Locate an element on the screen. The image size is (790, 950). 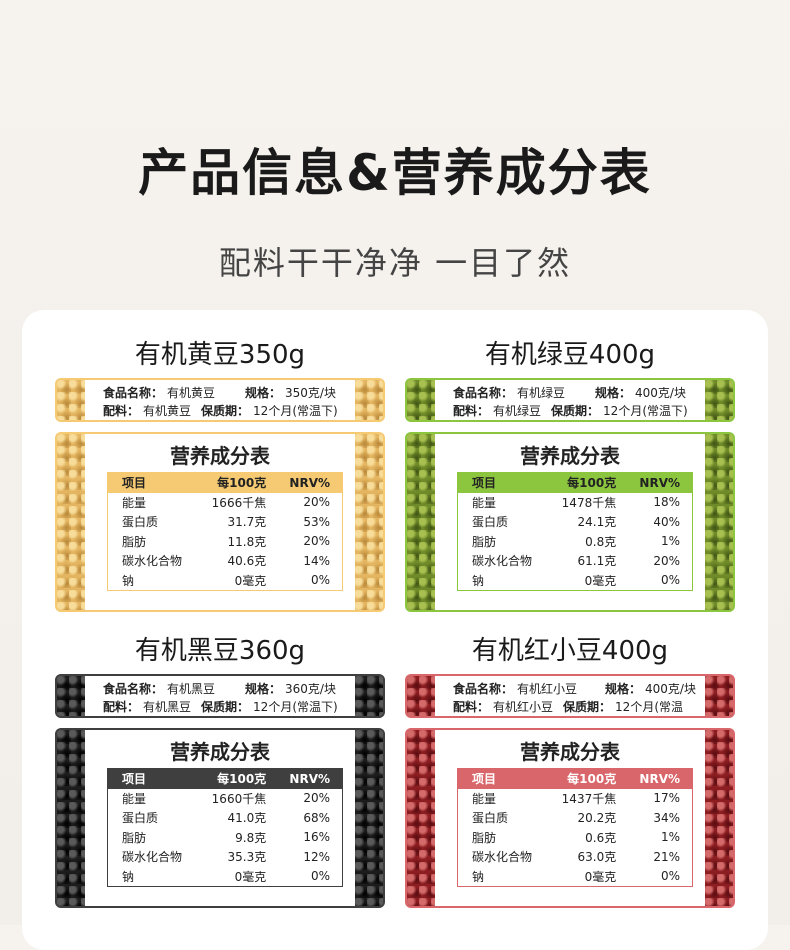
nutrient-amount: 31.7克 is located at coordinates (247, 522).